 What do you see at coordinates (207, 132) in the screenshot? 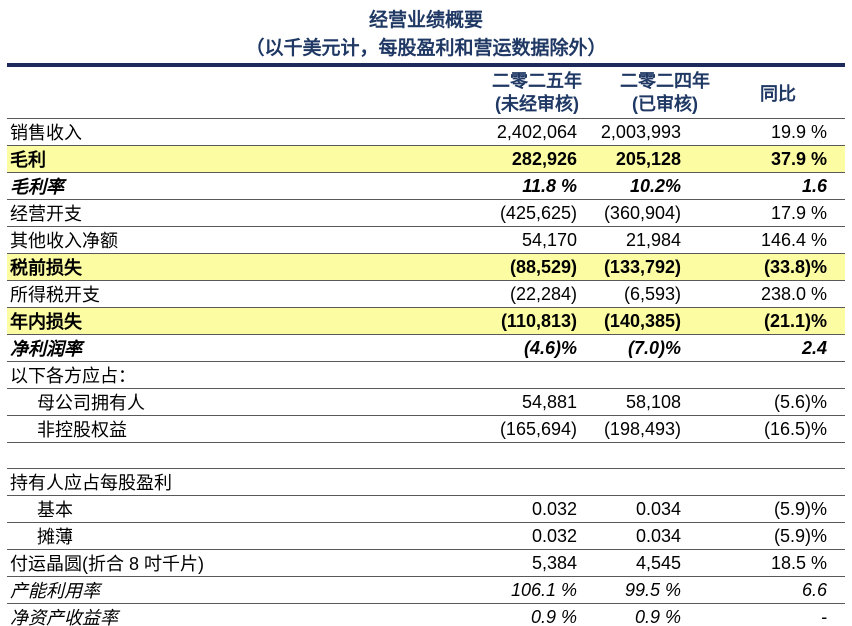
I see `row-label: 销售收入` at bounding box center [207, 132].